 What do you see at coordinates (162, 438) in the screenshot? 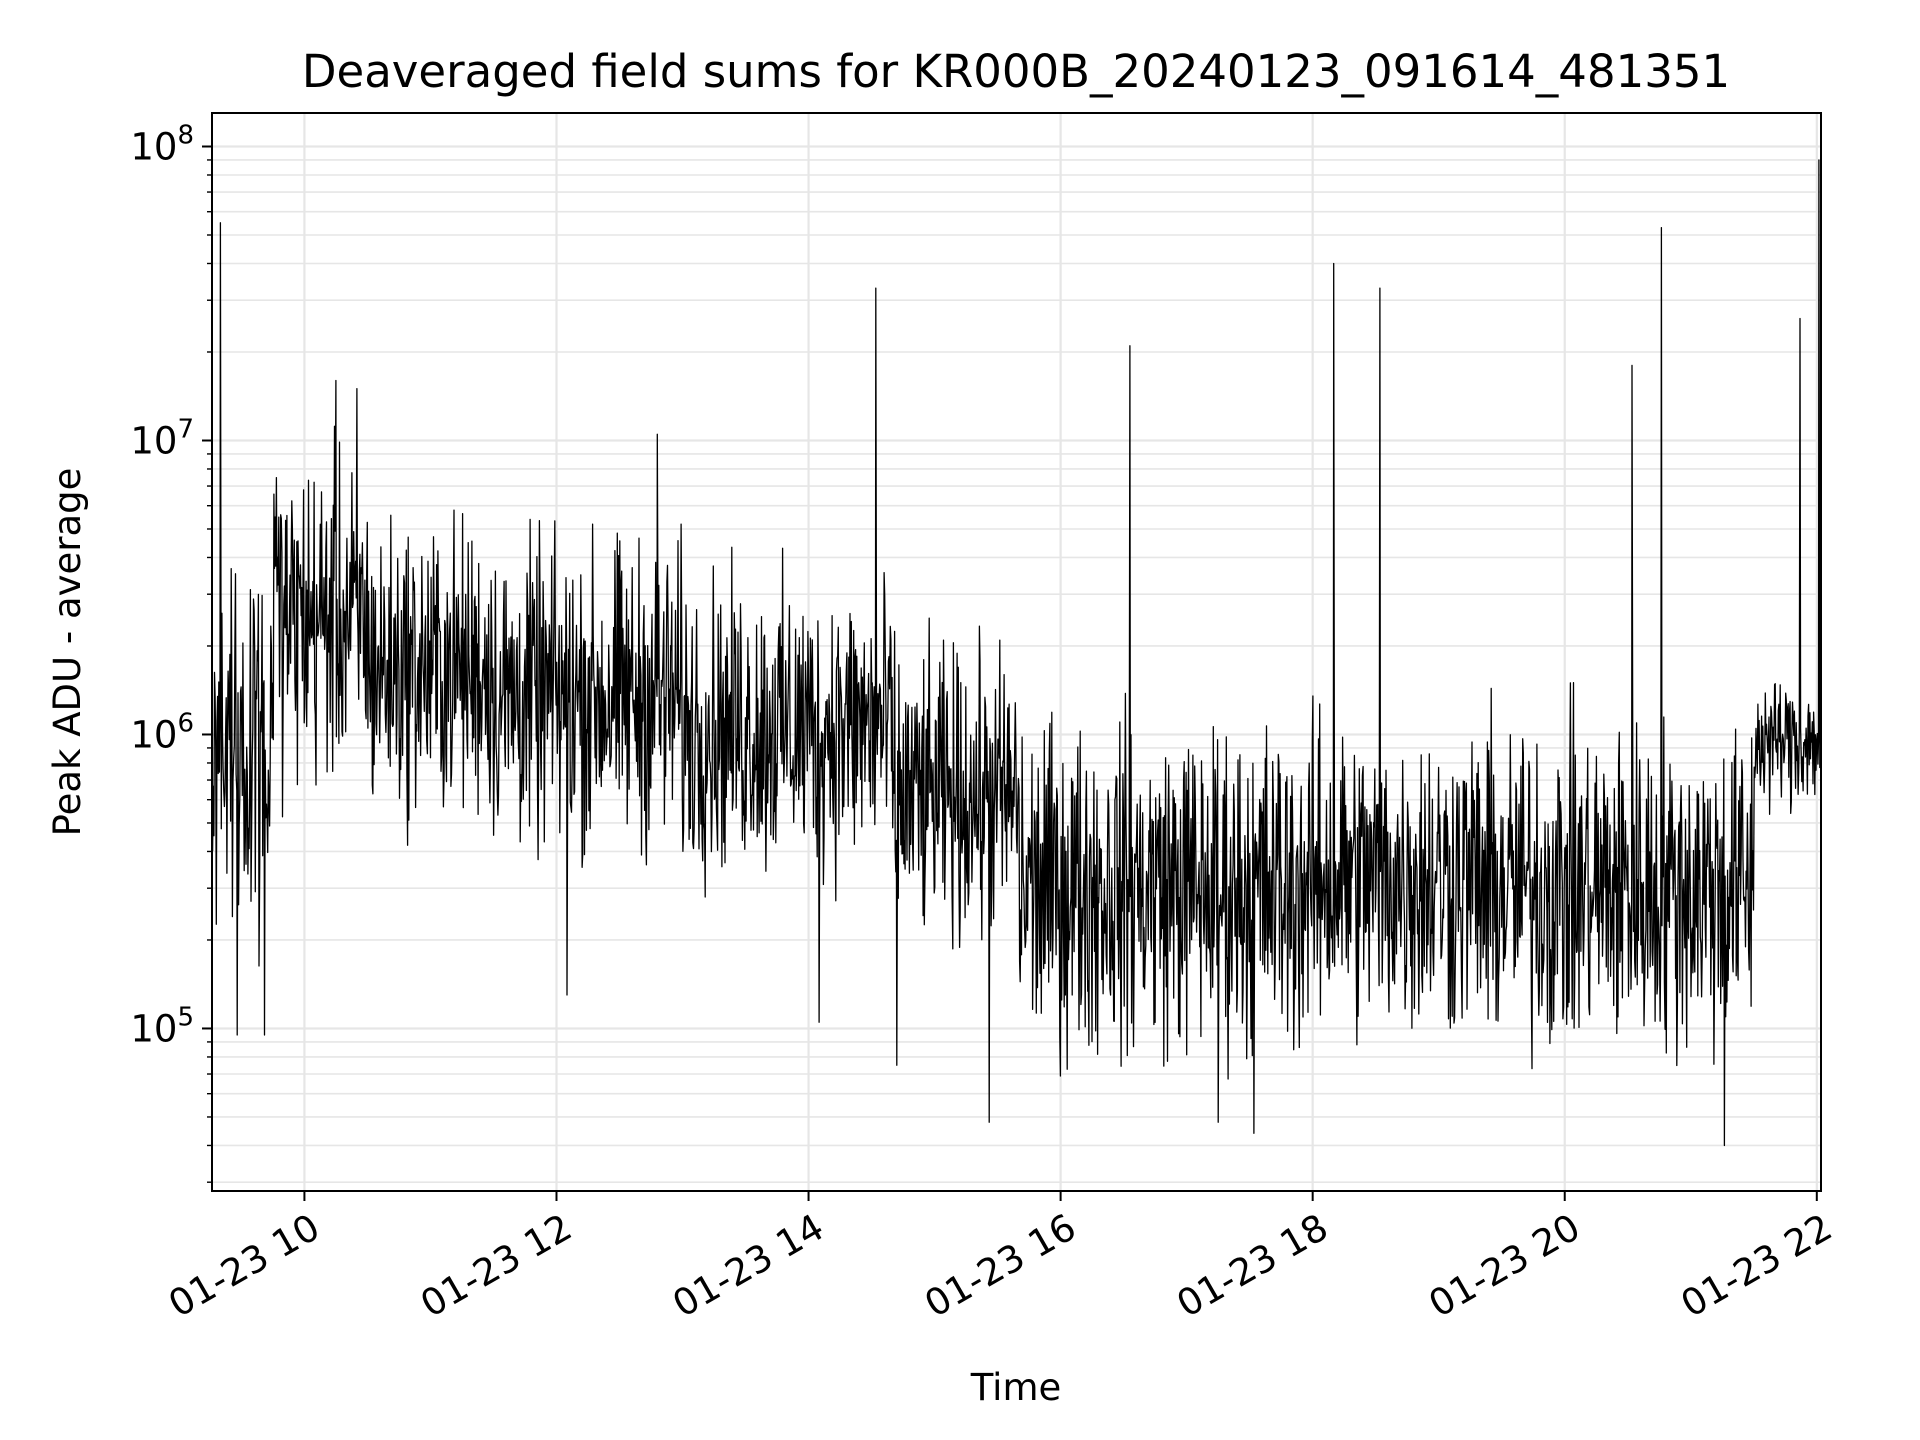
I see `y-tick-label: 107` at bounding box center [162, 438].